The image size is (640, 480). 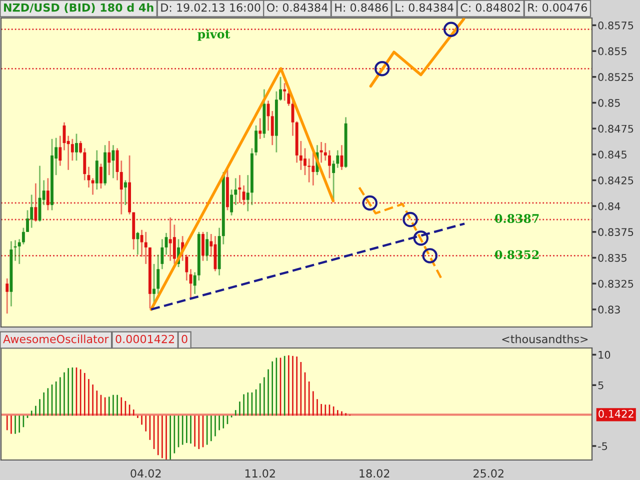 What do you see at coordinates (609, 310) in the screenshot?
I see `y-tick-label: 0.83` at bounding box center [609, 310].